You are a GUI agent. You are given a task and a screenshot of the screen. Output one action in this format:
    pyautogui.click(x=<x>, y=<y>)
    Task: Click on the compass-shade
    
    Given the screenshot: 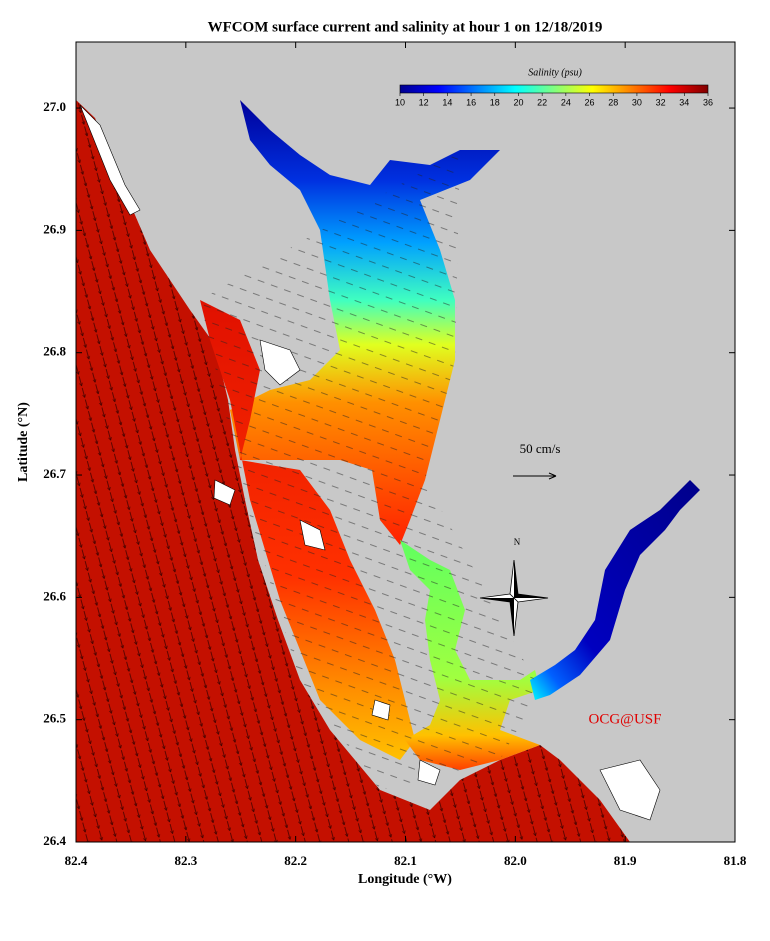 What is the action you would take?
    pyautogui.click(x=514, y=598)
    